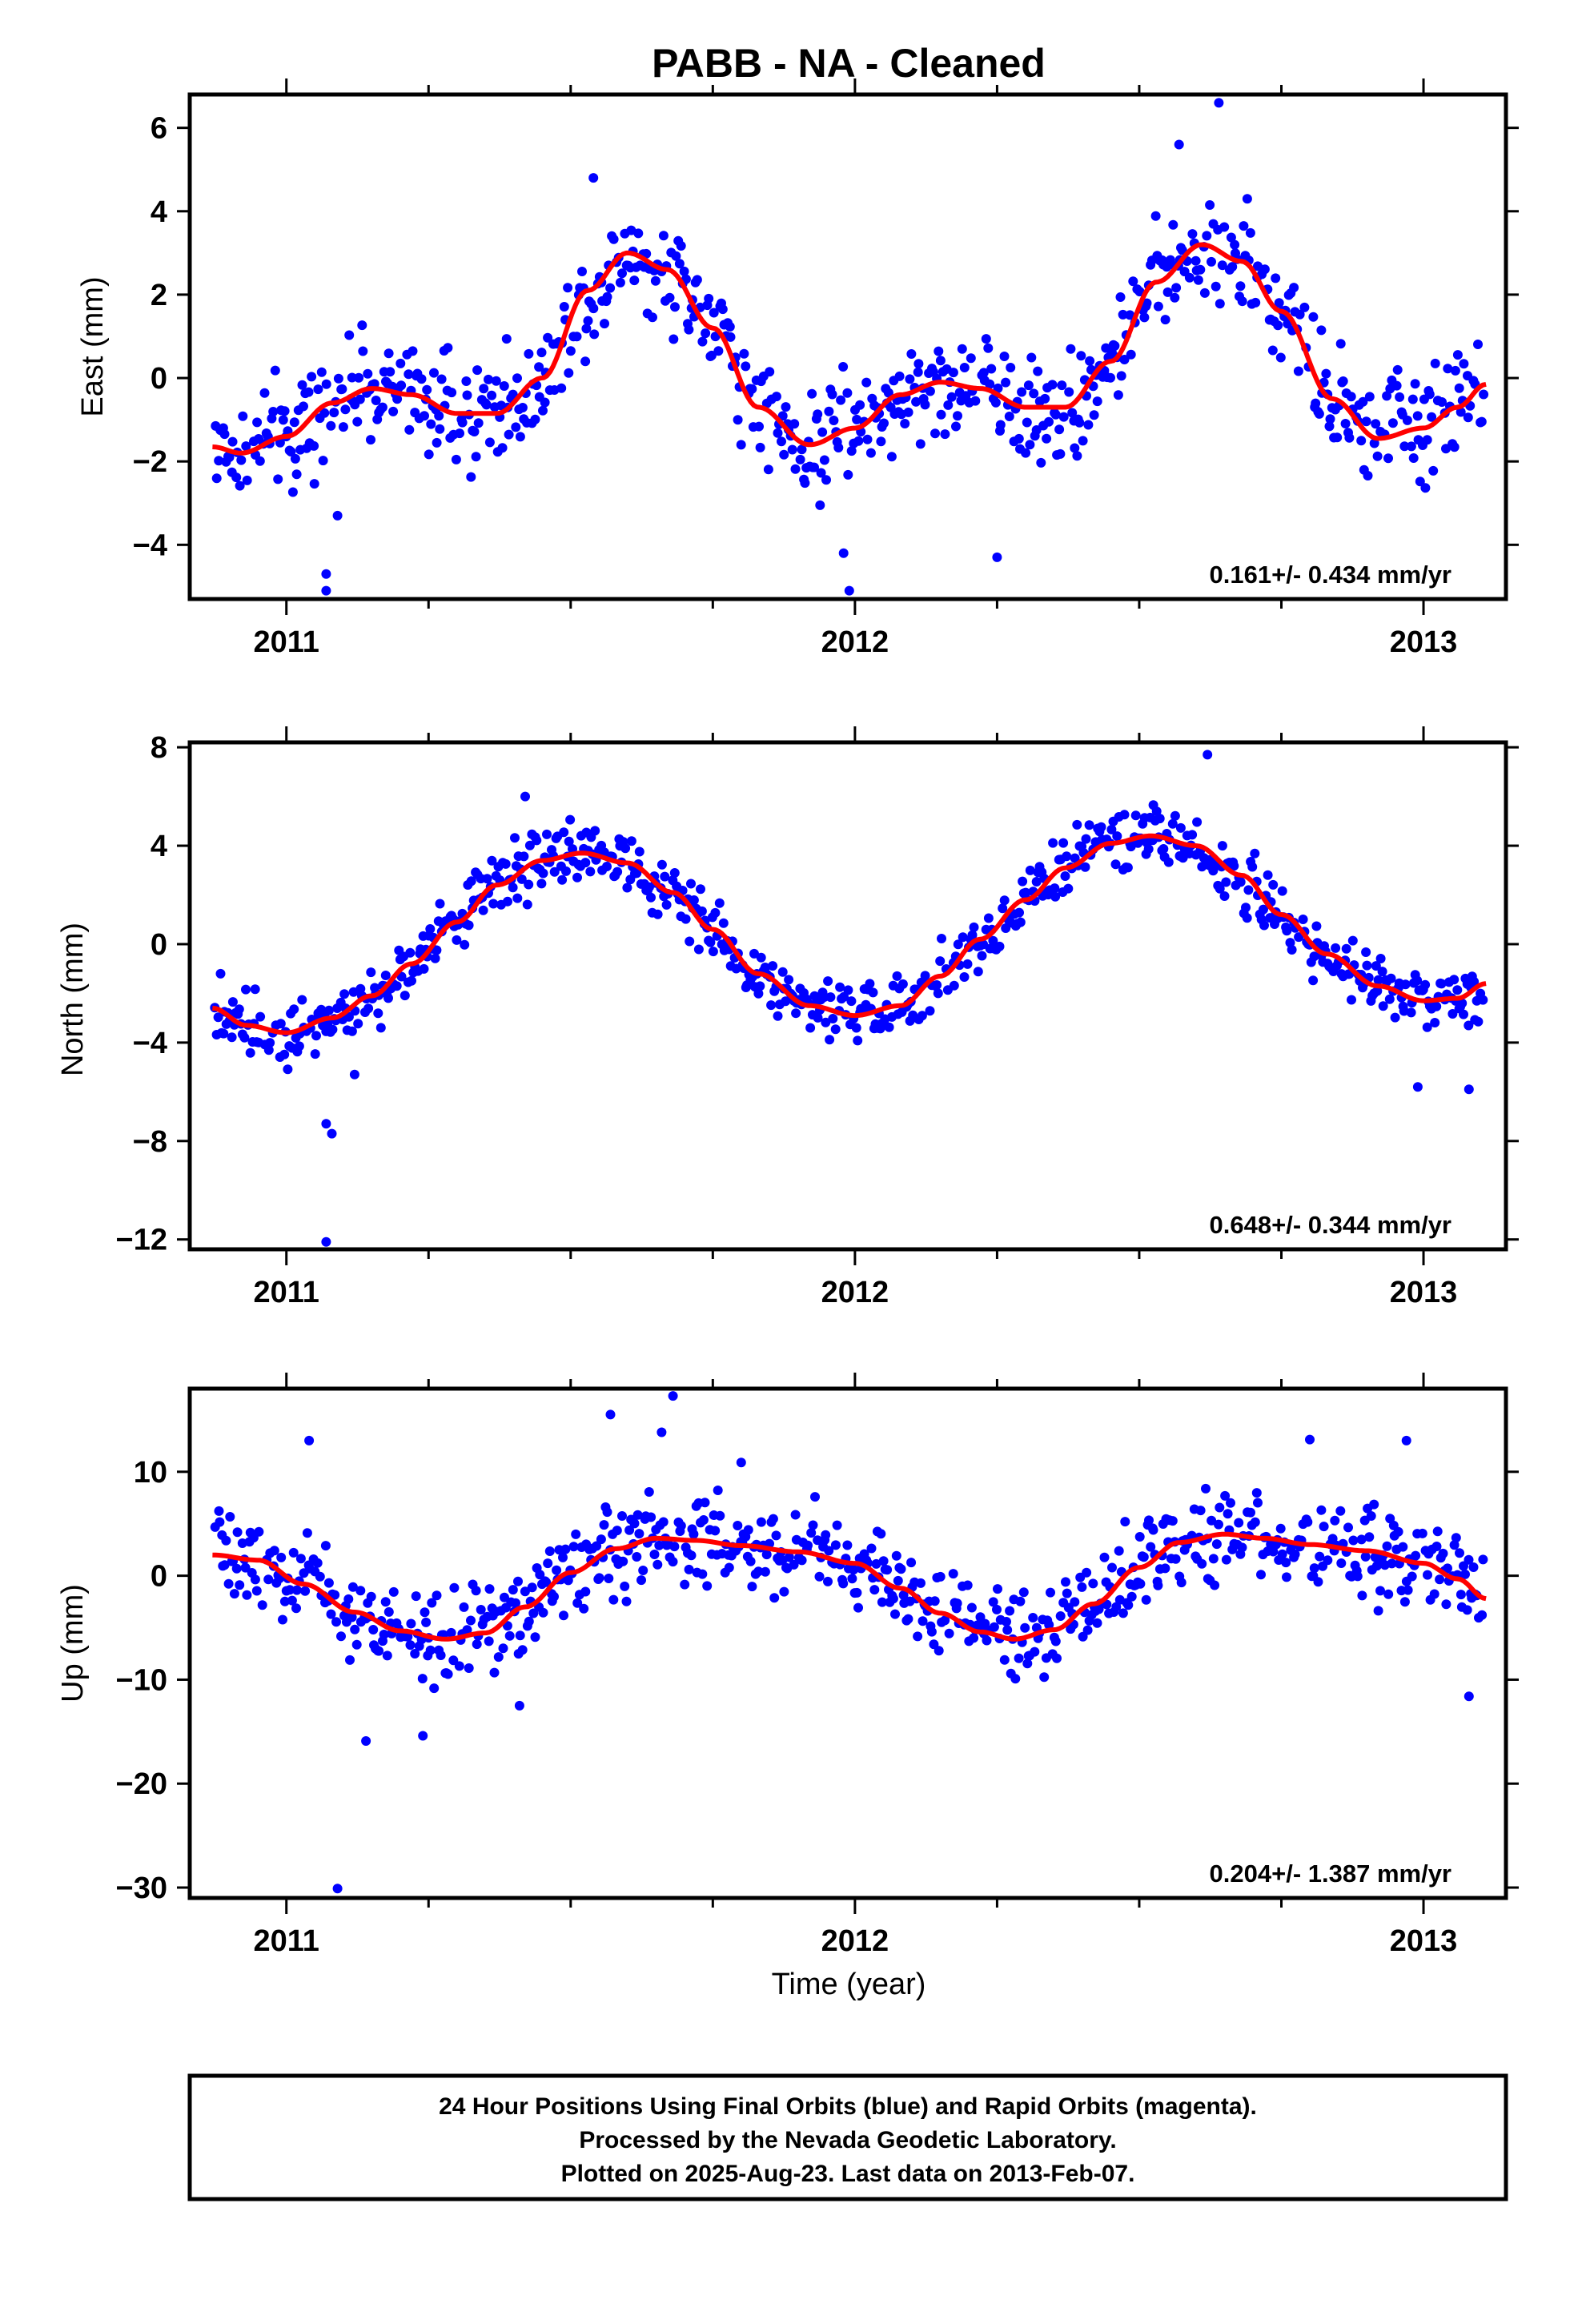 This screenshot has height=2324, width=1582. Describe the element at coordinates (1424, 1941) in the screenshot. I see `x-tick-label: 2013` at that location.